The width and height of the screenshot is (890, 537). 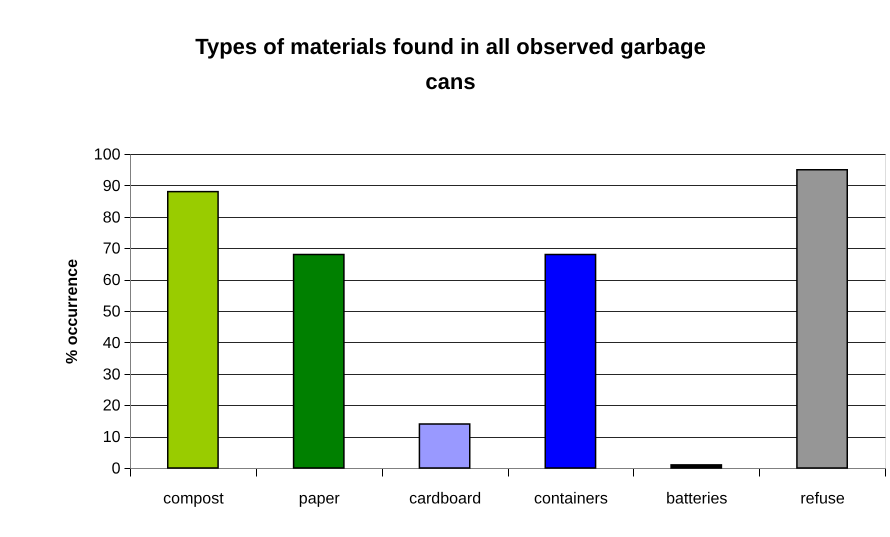 What do you see at coordinates (193, 499) in the screenshot?
I see `x-tick-label: compost` at bounding box center [193, 499].